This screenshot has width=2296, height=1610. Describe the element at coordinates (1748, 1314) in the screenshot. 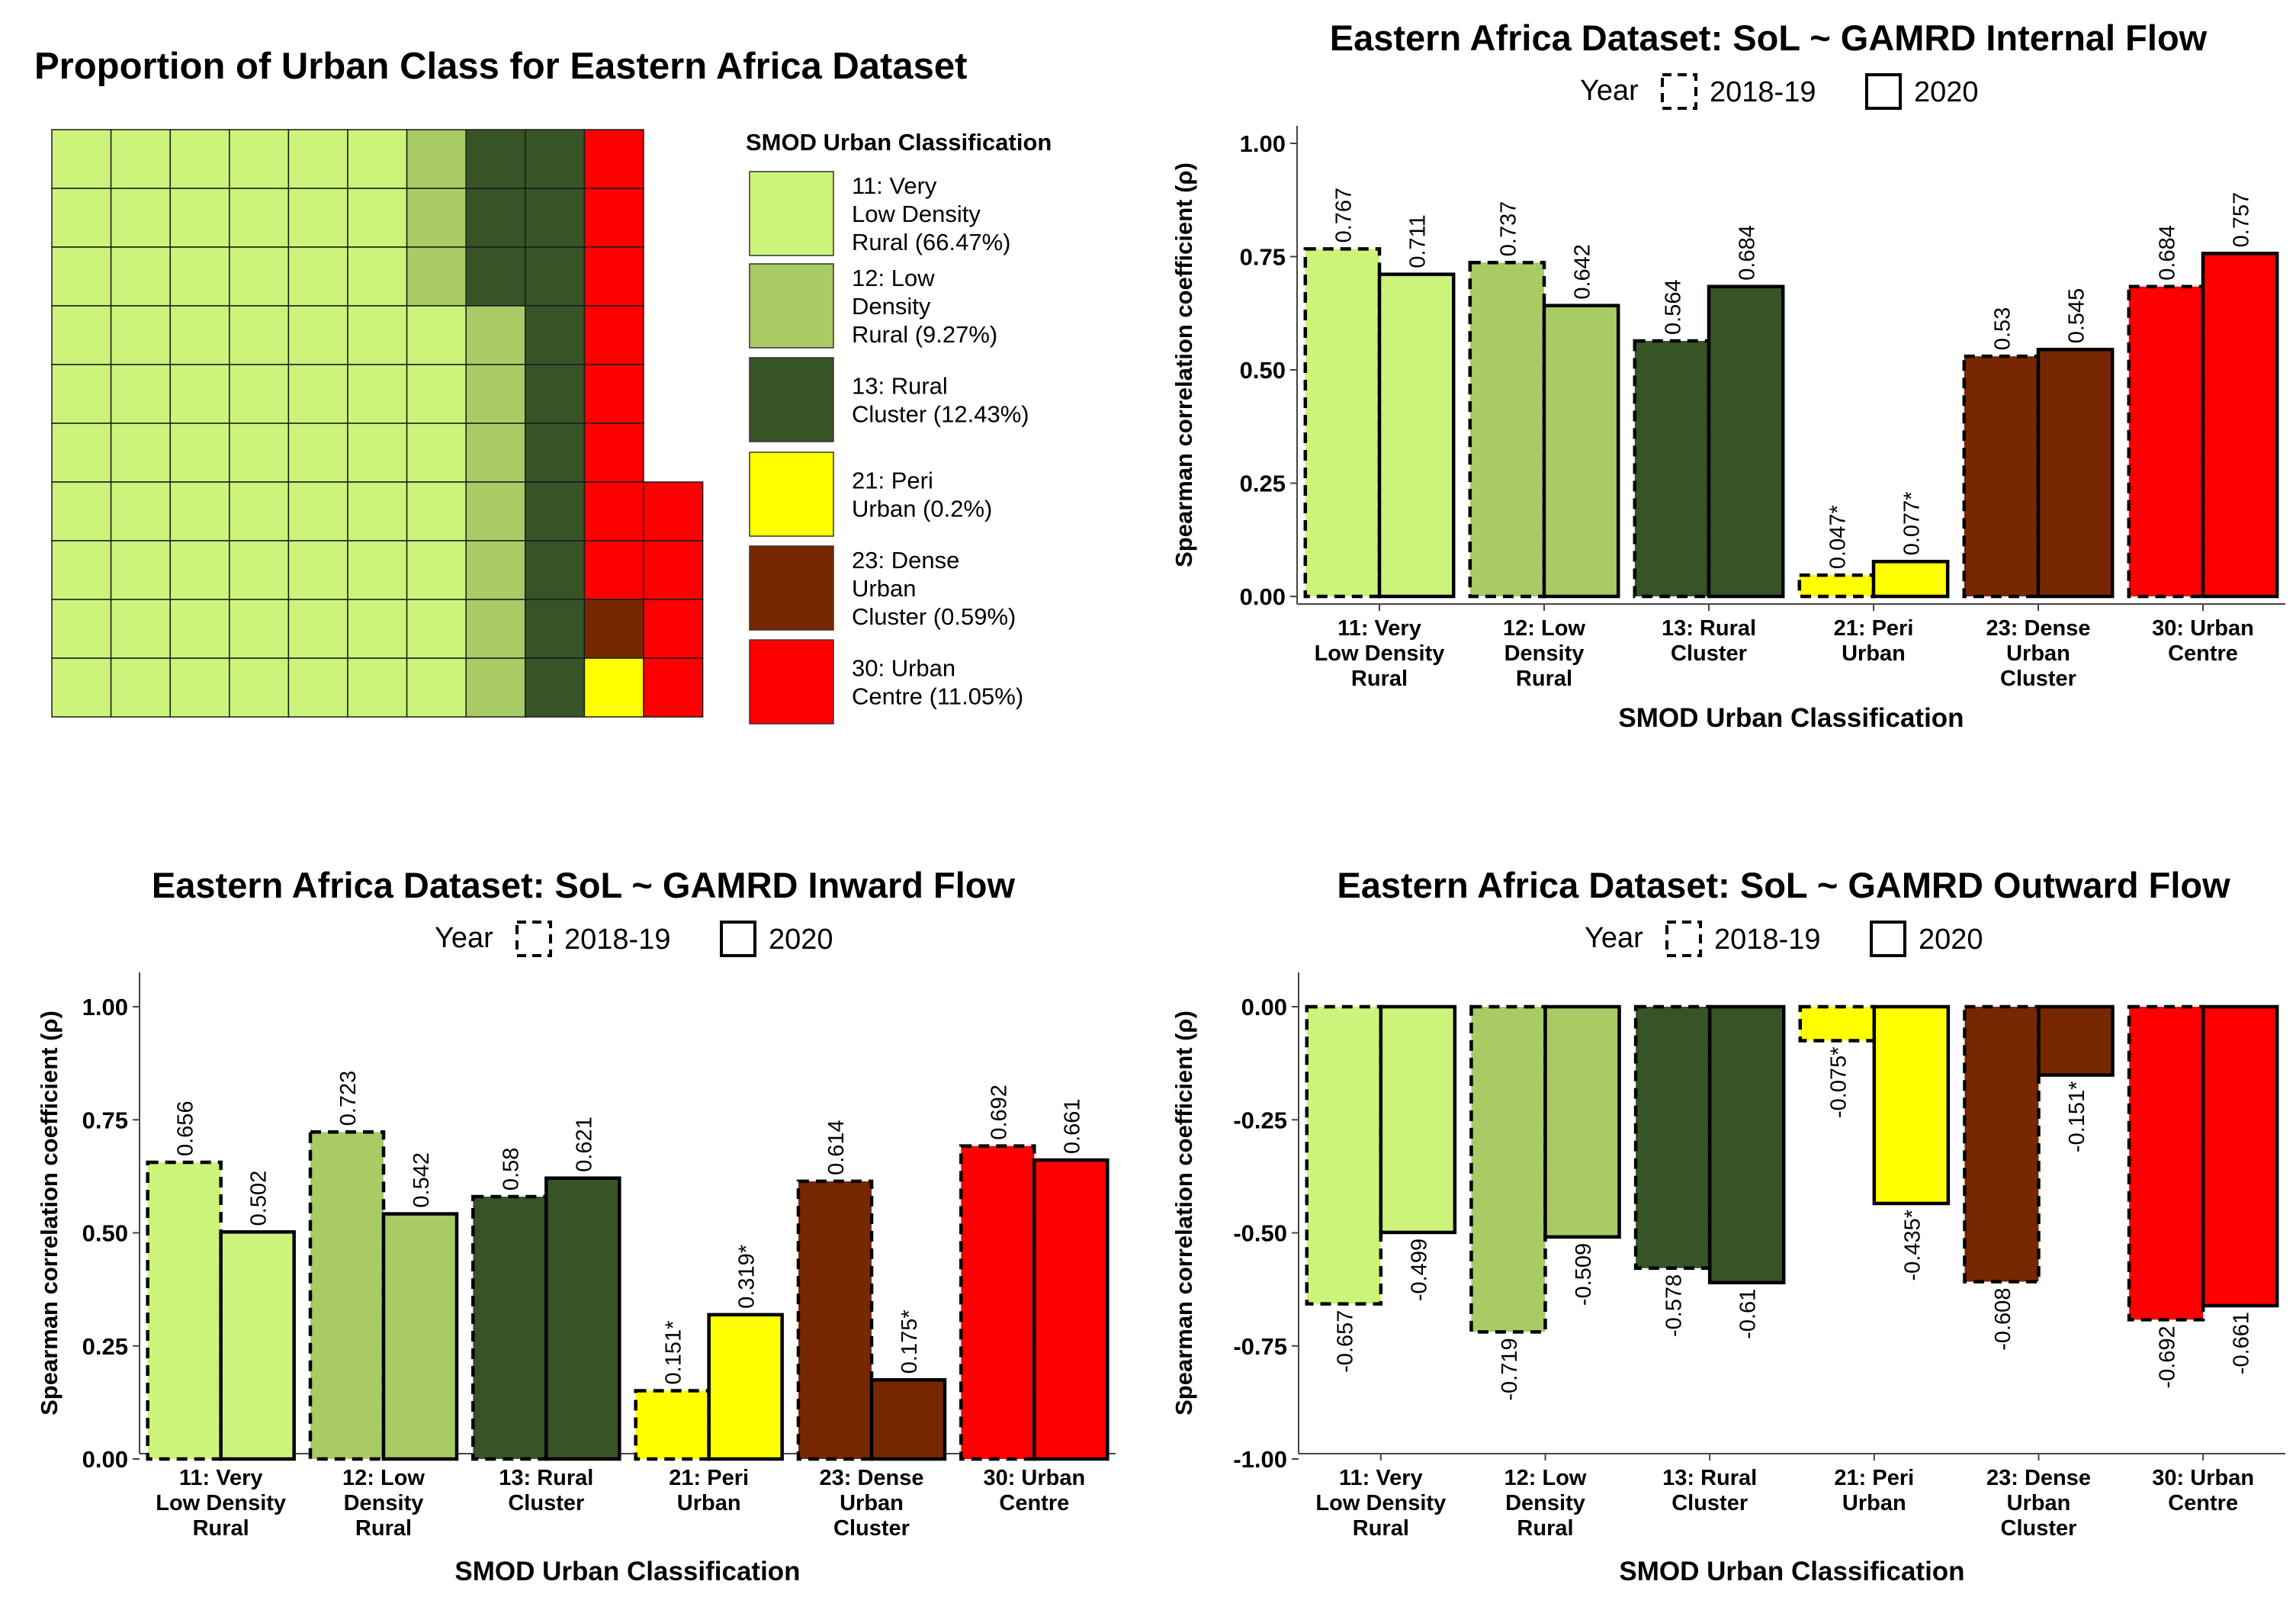

I see `data-label: -0.61` at that location.